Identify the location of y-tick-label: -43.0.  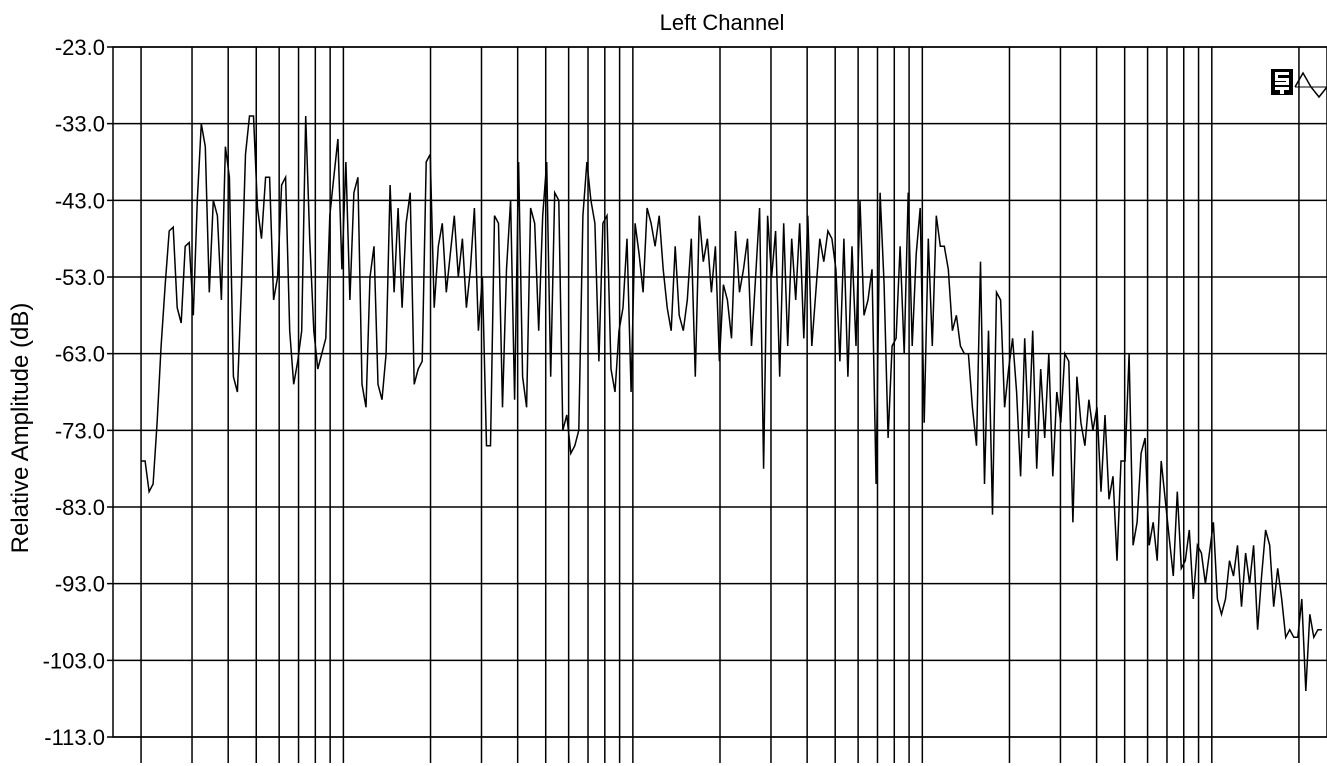
(80, 200).